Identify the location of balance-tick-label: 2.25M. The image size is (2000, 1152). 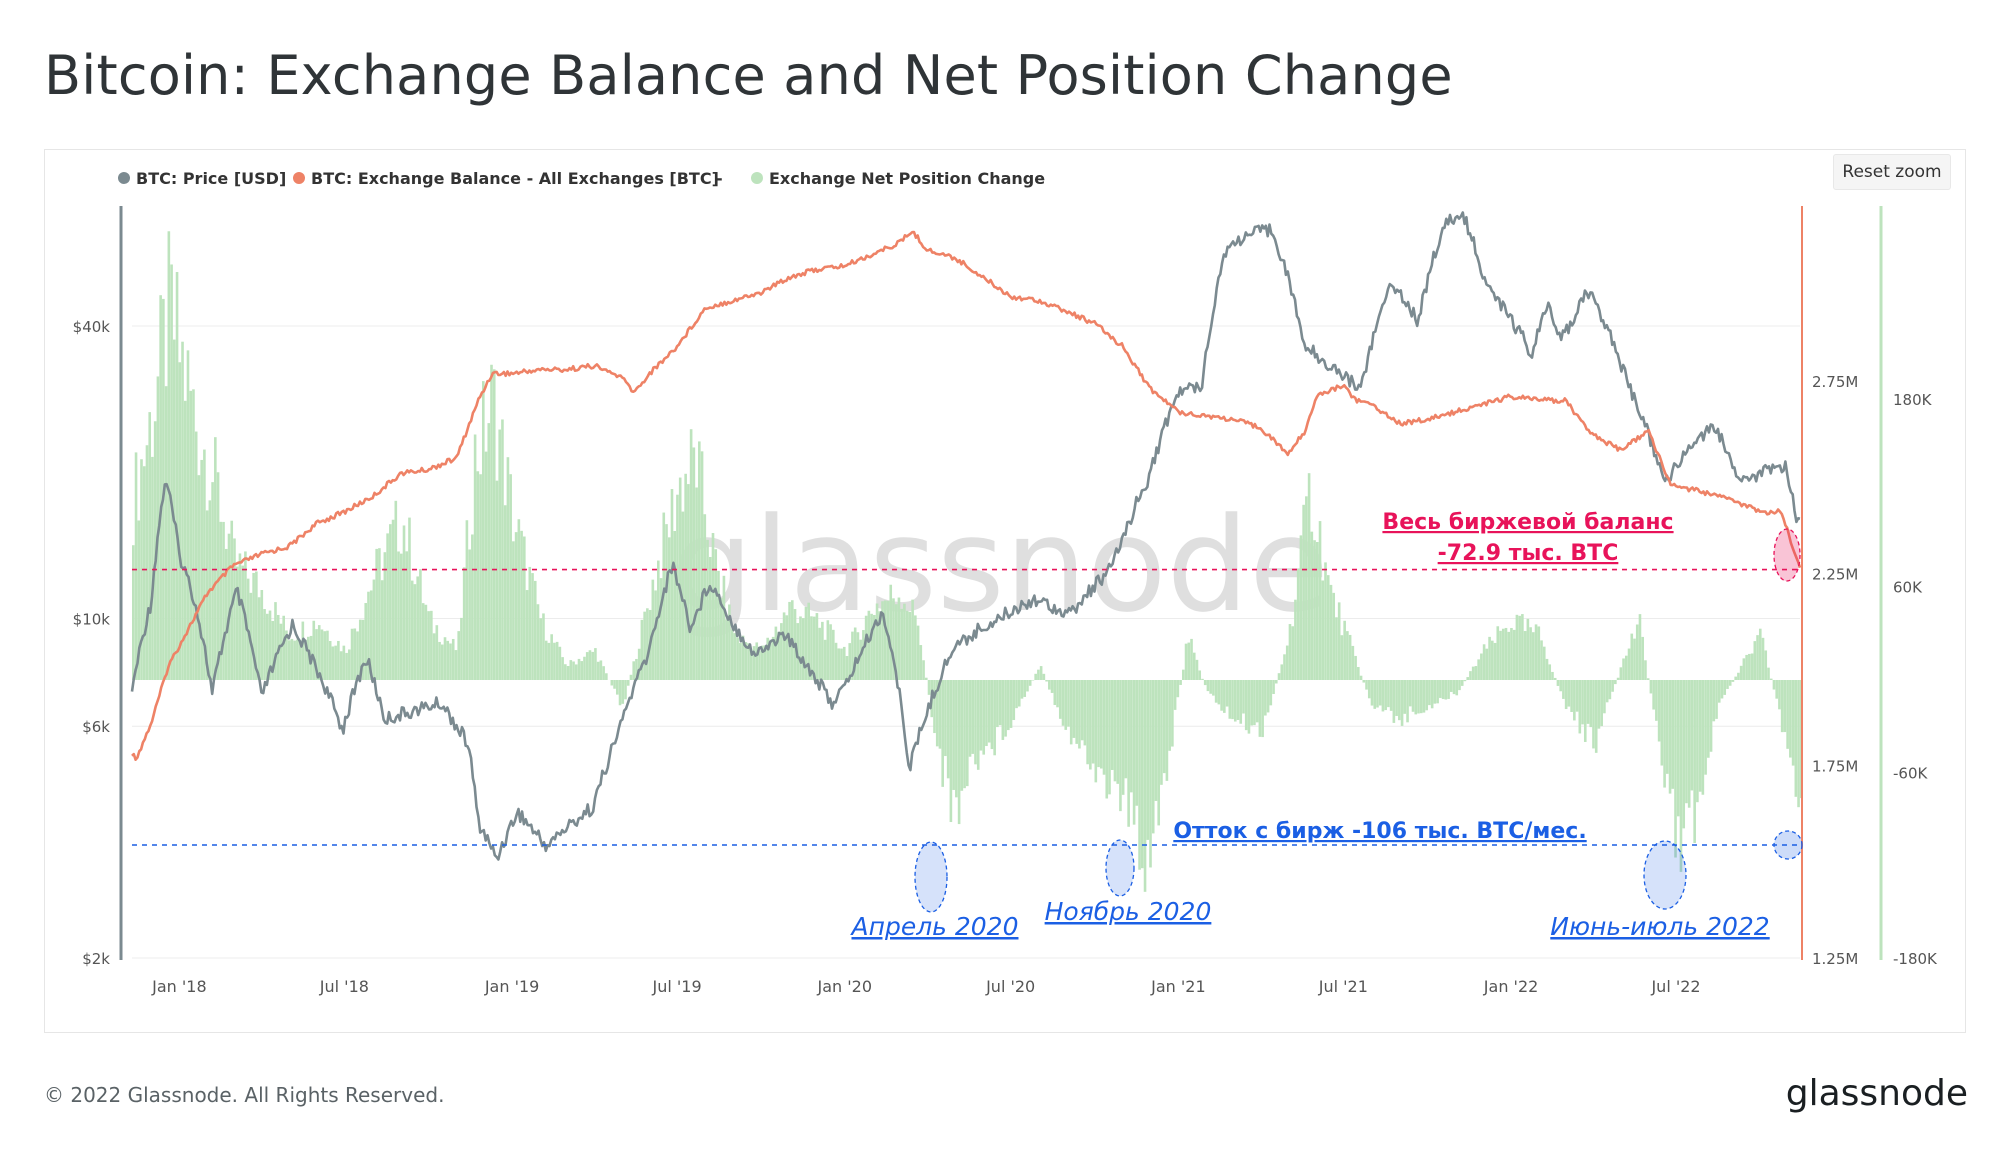
(1835, 574).